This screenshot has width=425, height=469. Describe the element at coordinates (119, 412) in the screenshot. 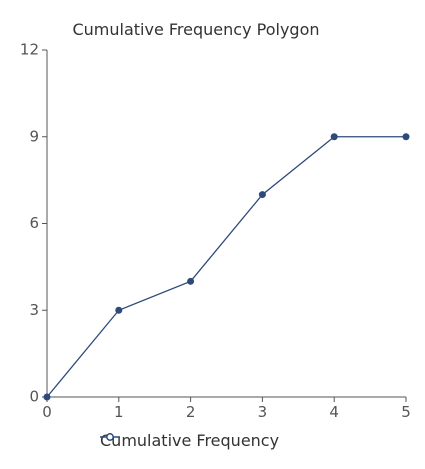

I see `x-tick-label: 1` at that location.